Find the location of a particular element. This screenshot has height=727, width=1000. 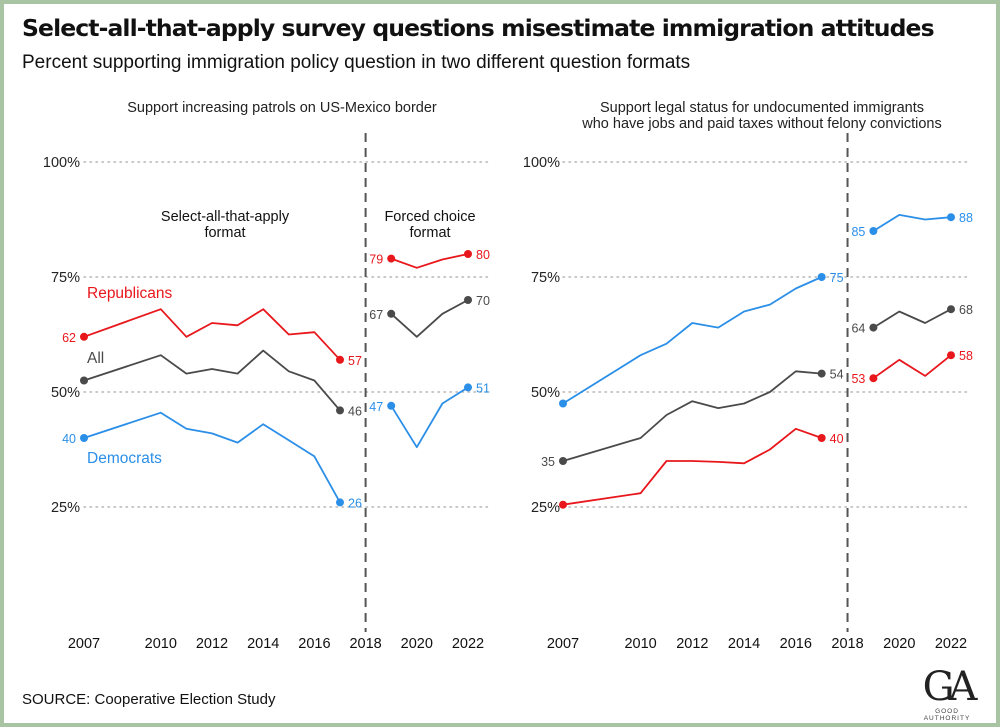

data-label-all: 70 is located at coordinates (483, 301).